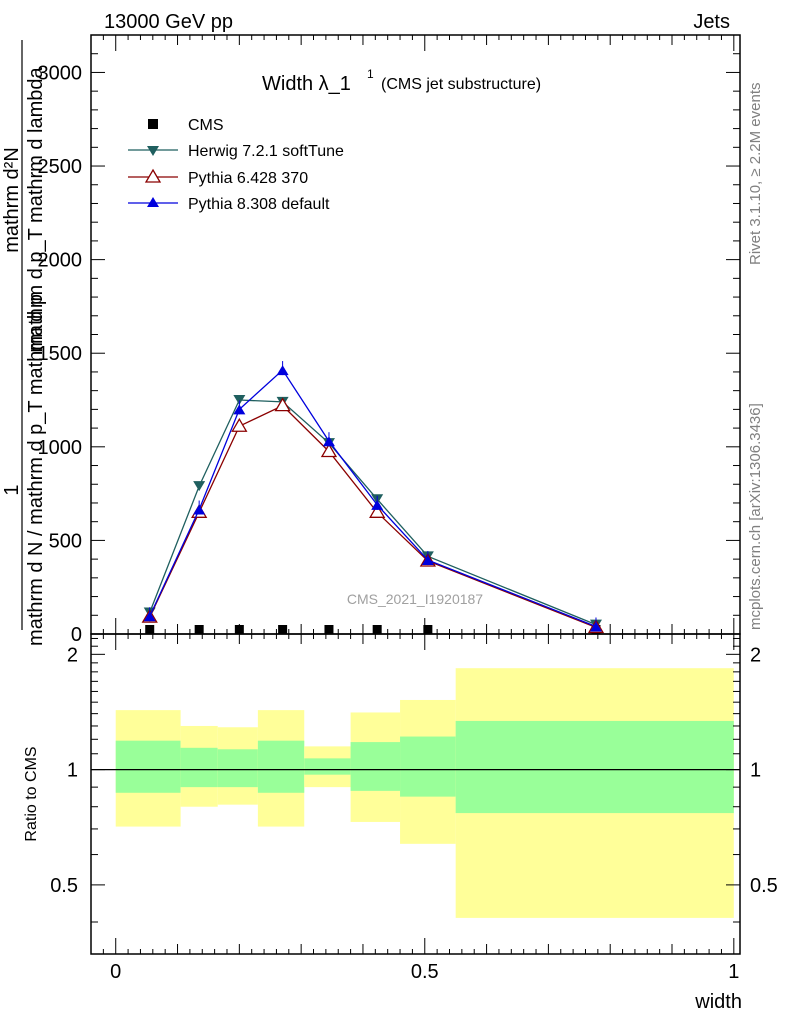 The image size is (786, 1024). I want to click on main-y-tick-label: 2500, so click(60, 167).